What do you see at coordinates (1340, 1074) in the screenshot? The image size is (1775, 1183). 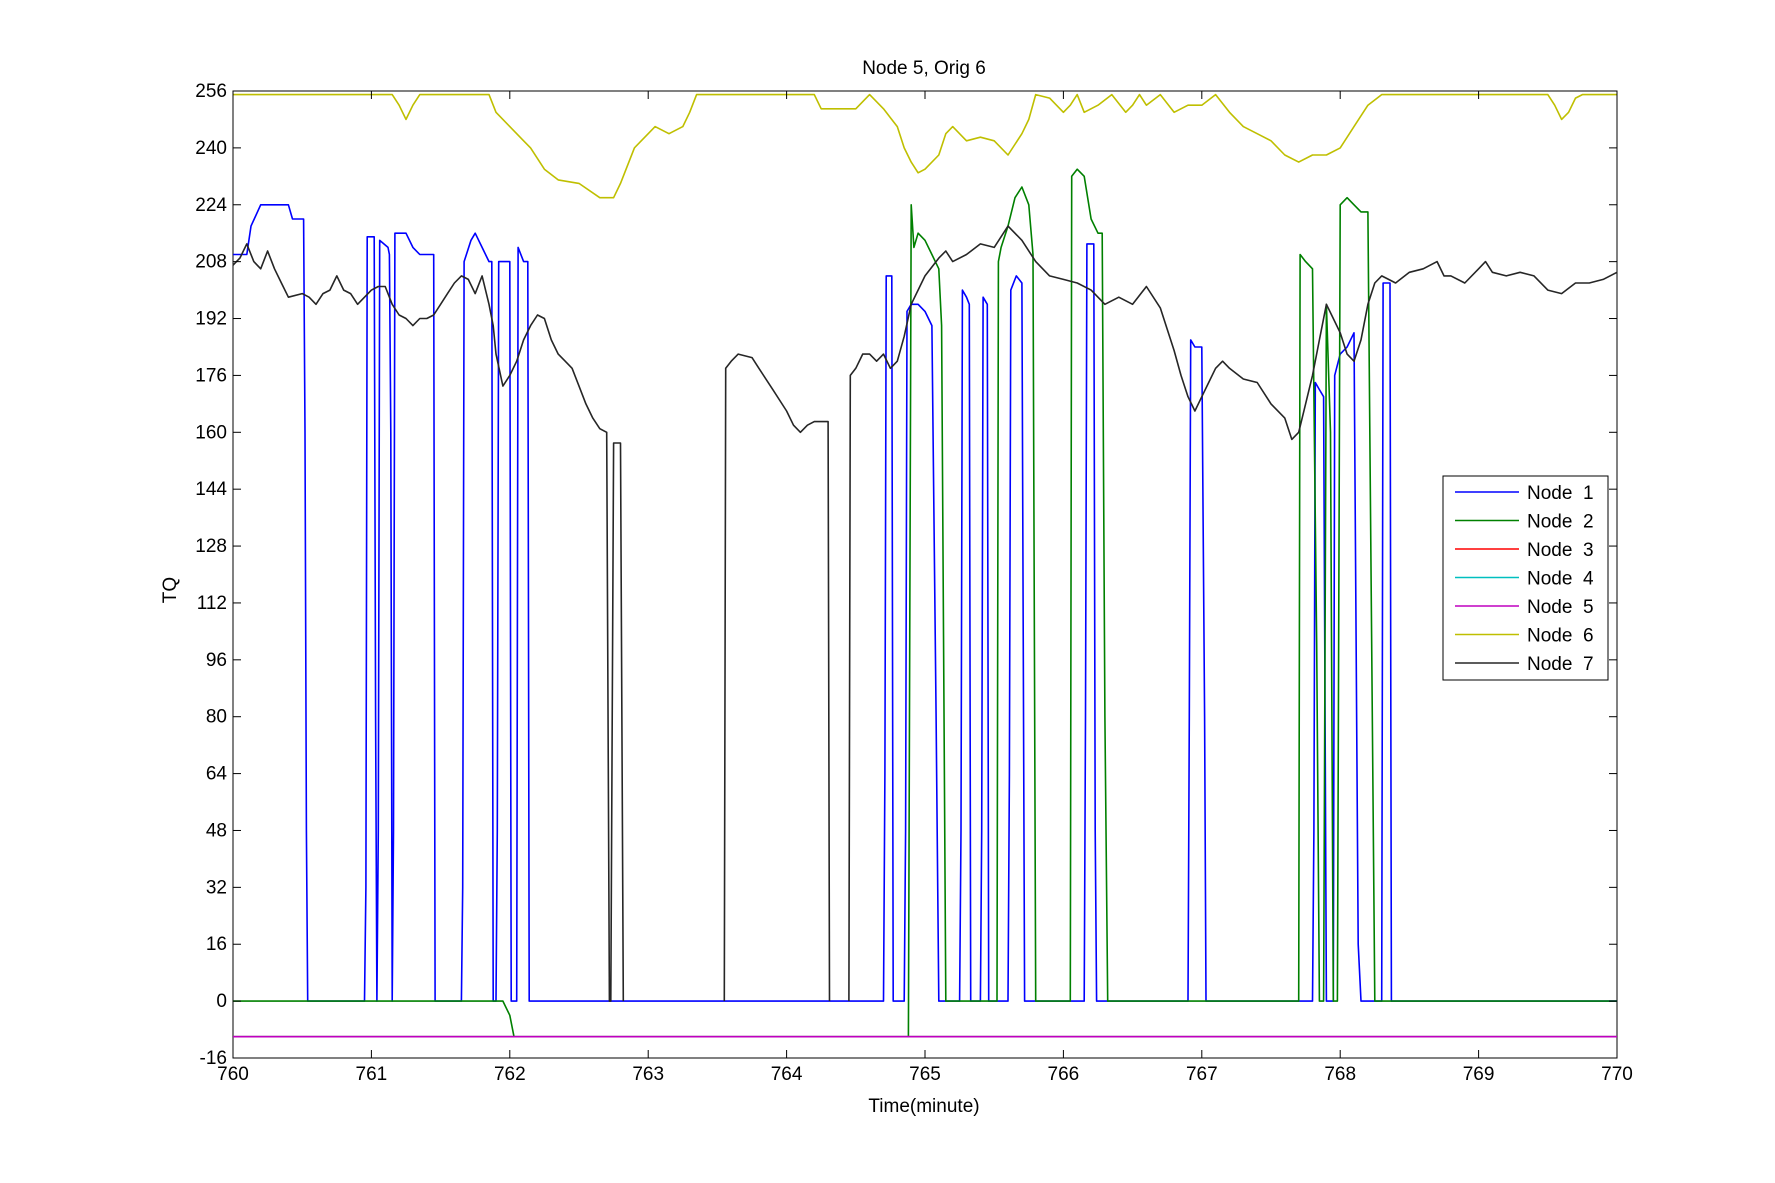 I see `x-tick-label: 768` at bounding box center [1340, 1074].